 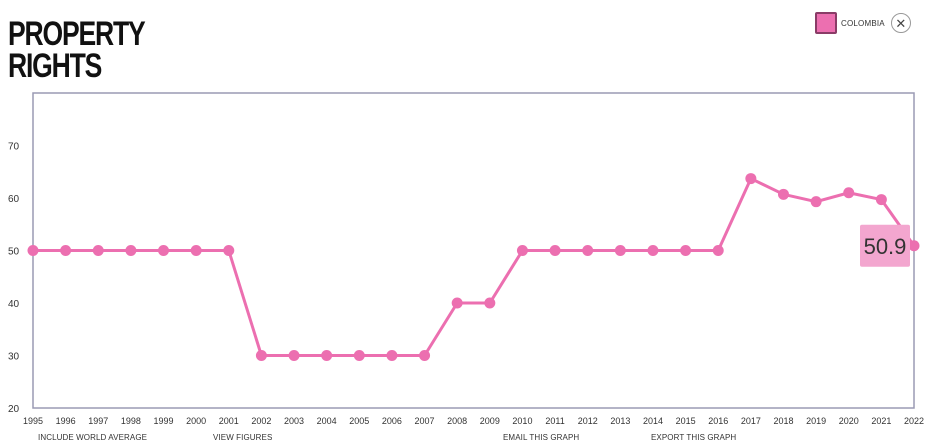 What do you see at coordinates (243, 437) in the screenshot?
I see `view-figures-link: VIEW FIGURES` at bounding box center [243, 437].